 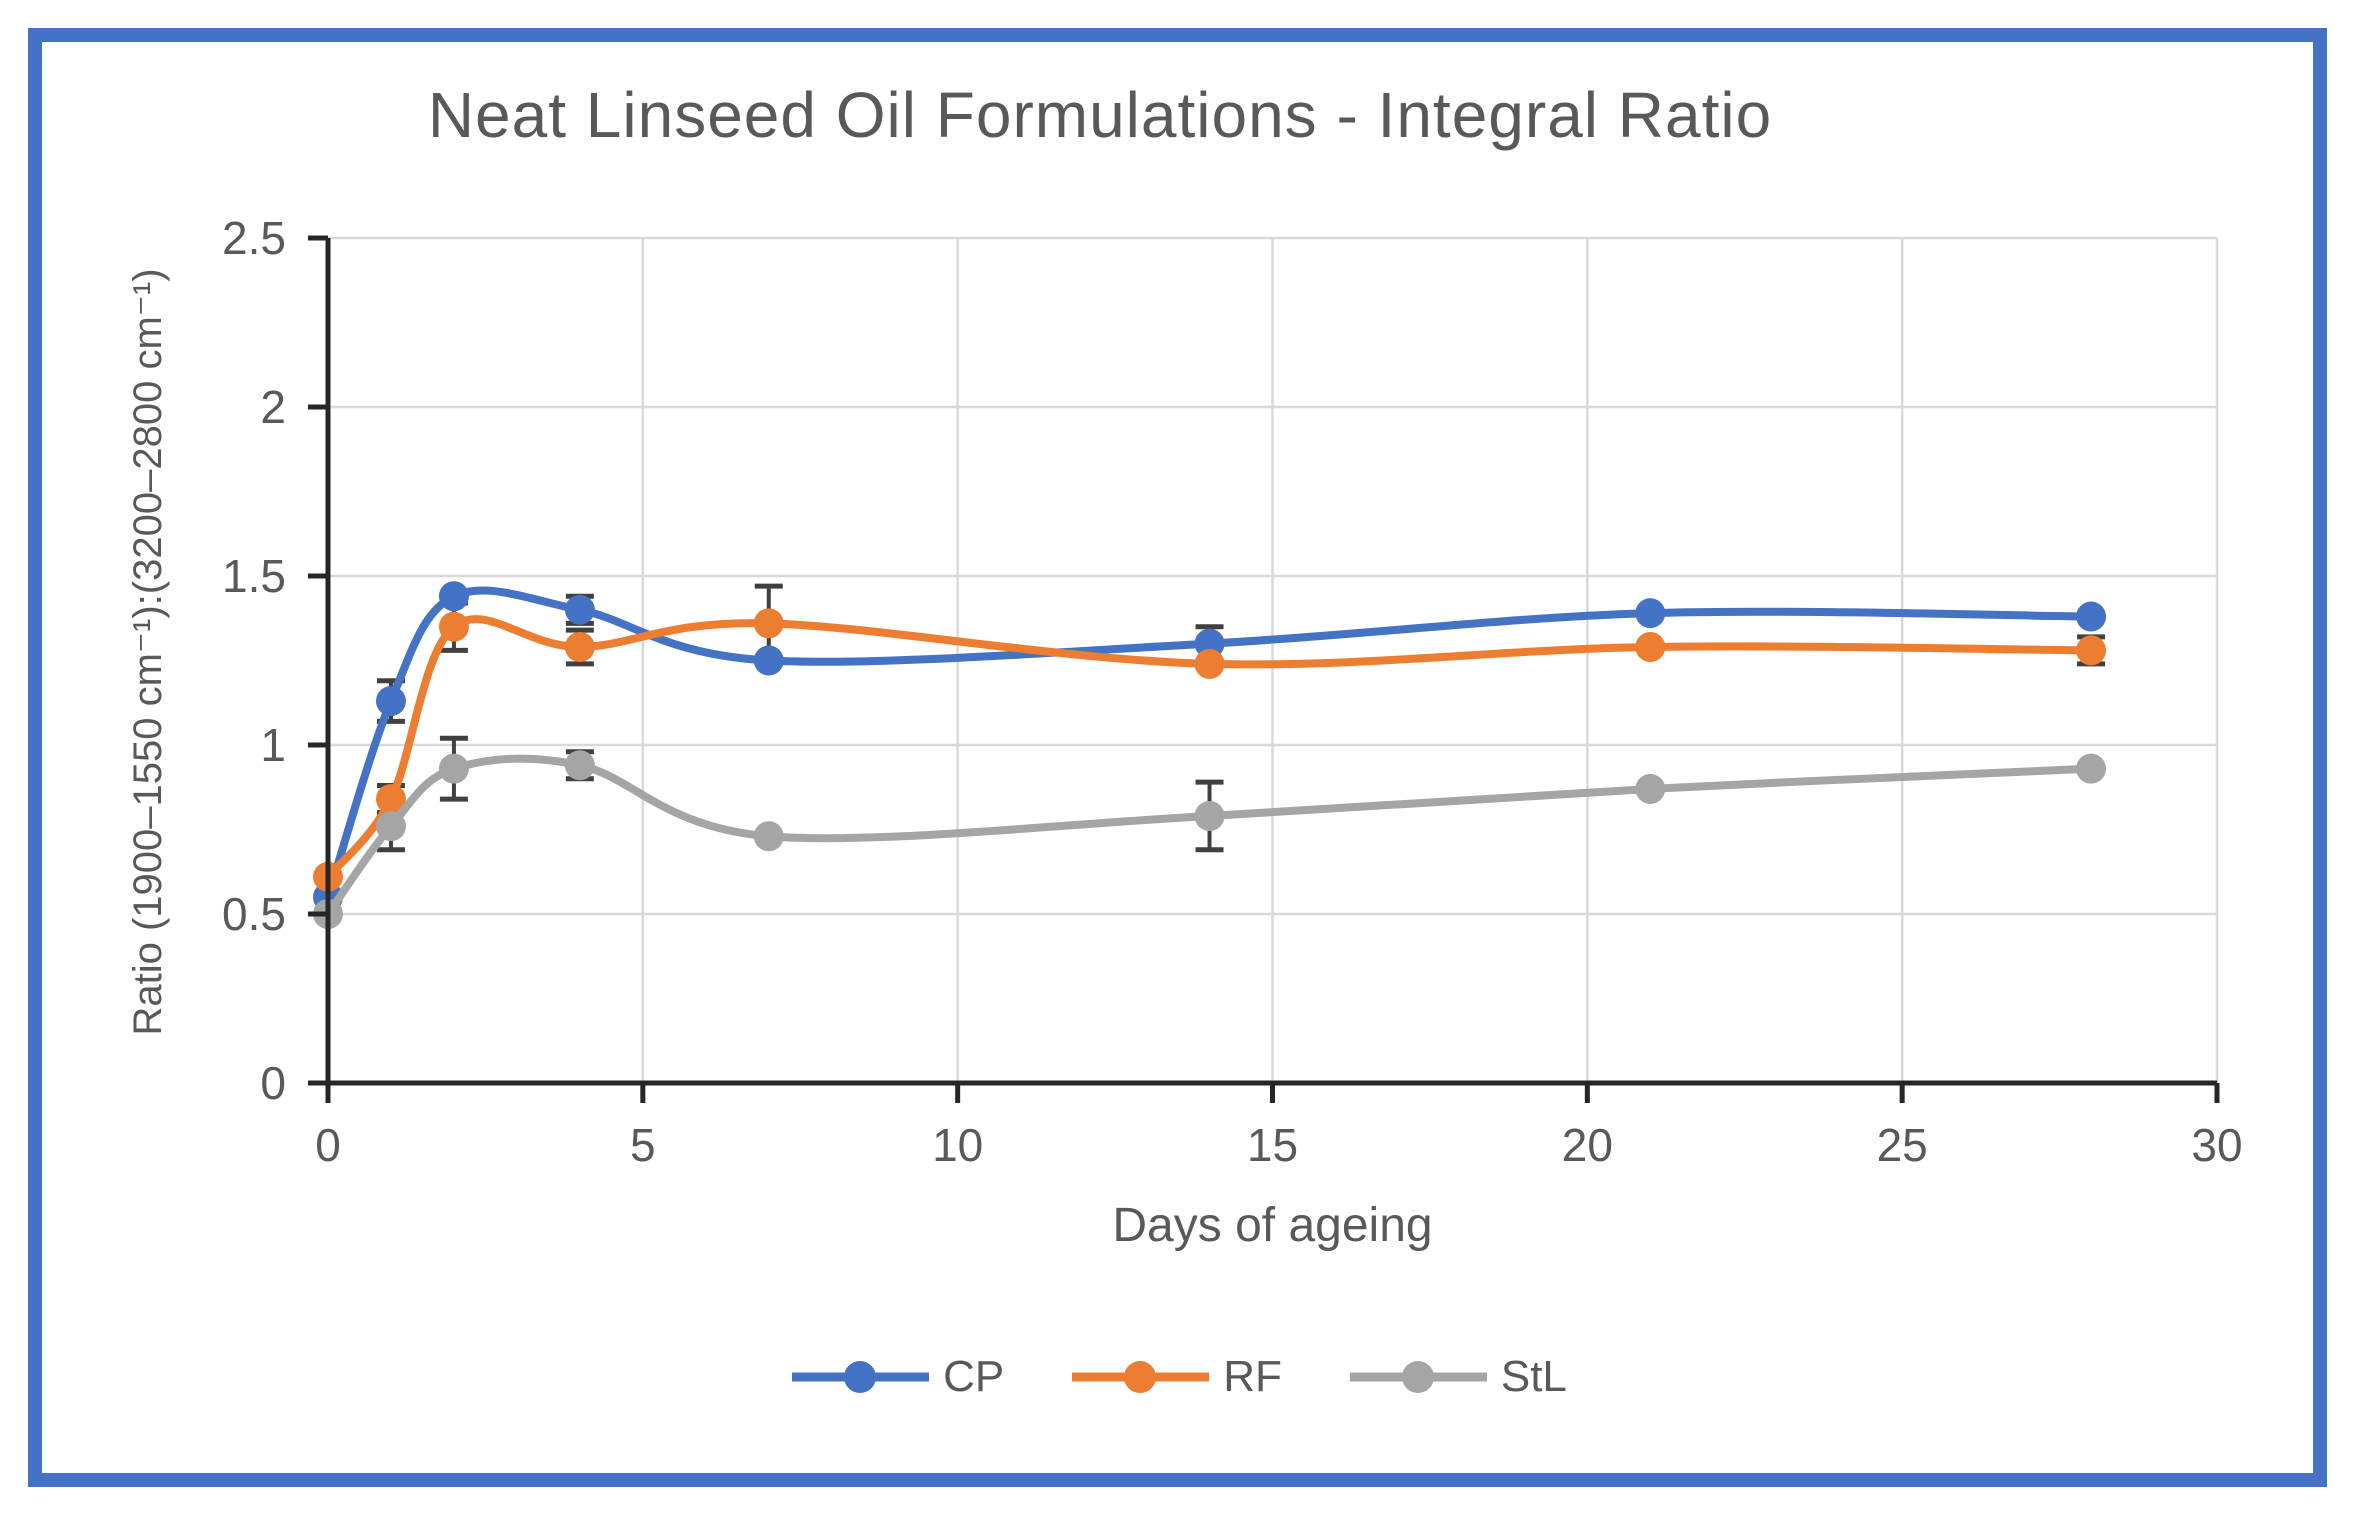 What do you see at coordinates (1533, 1376) in the screenshot?
I see `legend-label: StL` at bounding box center [1533, 1376].